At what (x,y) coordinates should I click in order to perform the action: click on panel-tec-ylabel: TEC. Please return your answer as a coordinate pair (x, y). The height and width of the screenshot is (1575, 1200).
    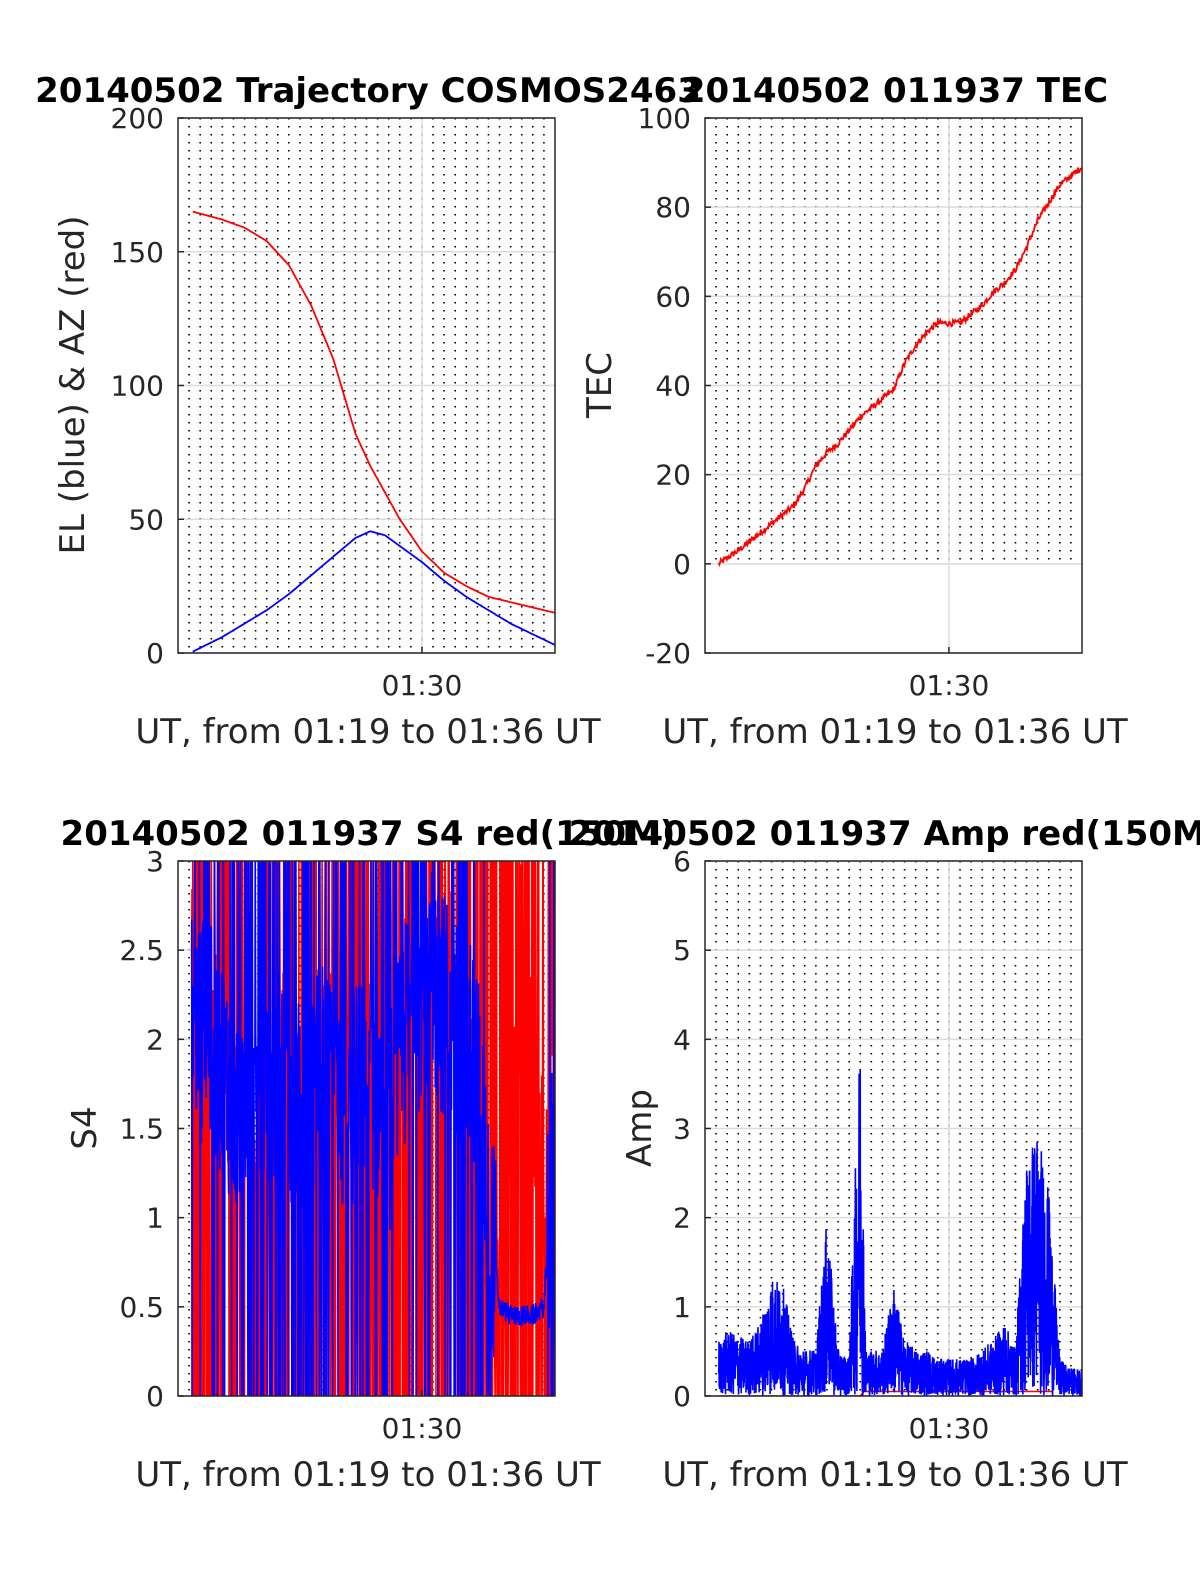
    Looking at the image, I should click on (600, 385).